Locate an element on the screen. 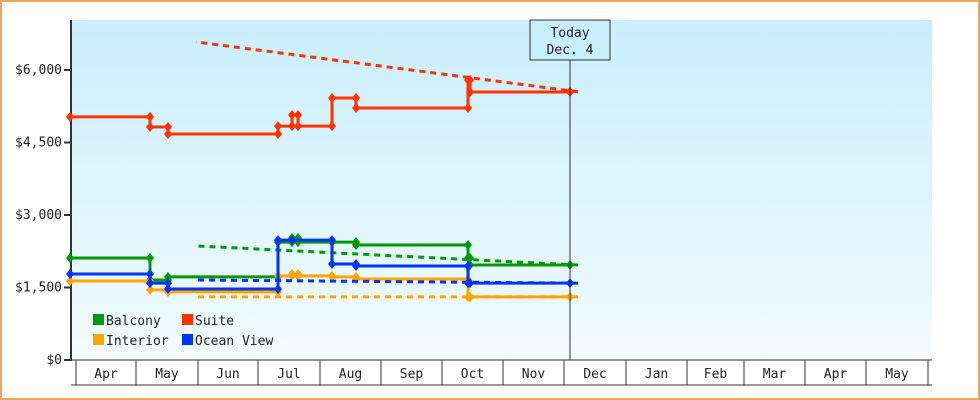 The image size is (980, 400). legend-item: Balcony is located at coordinates (127, 321).